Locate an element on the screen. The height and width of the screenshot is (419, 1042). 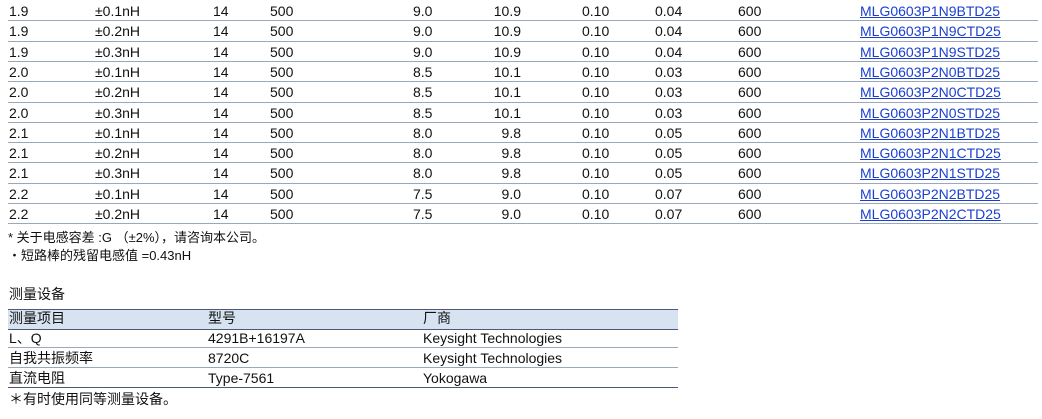
part-number-link: MLG0603P1N9CTD25 is located at coordinates (930, 31).